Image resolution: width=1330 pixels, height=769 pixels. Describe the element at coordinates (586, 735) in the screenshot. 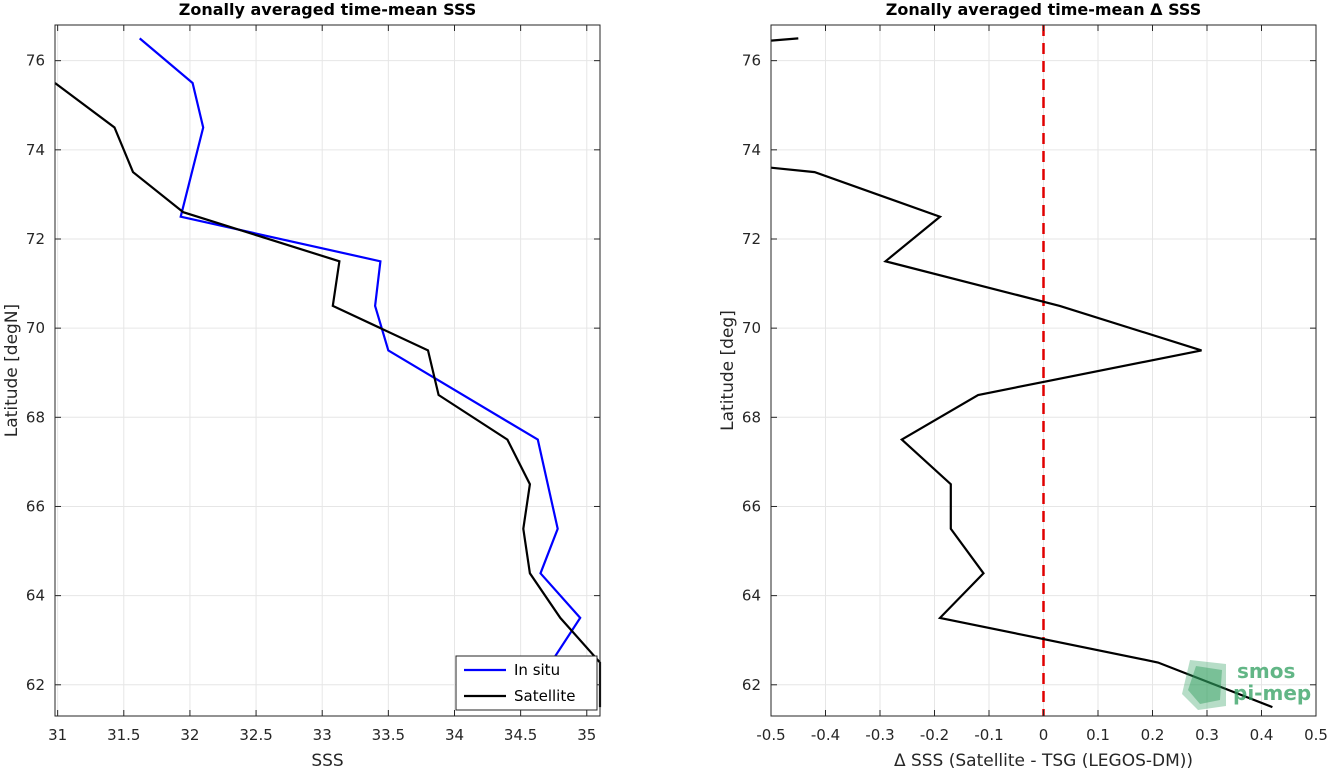

I see `left-xtick-label: 35` at that location.